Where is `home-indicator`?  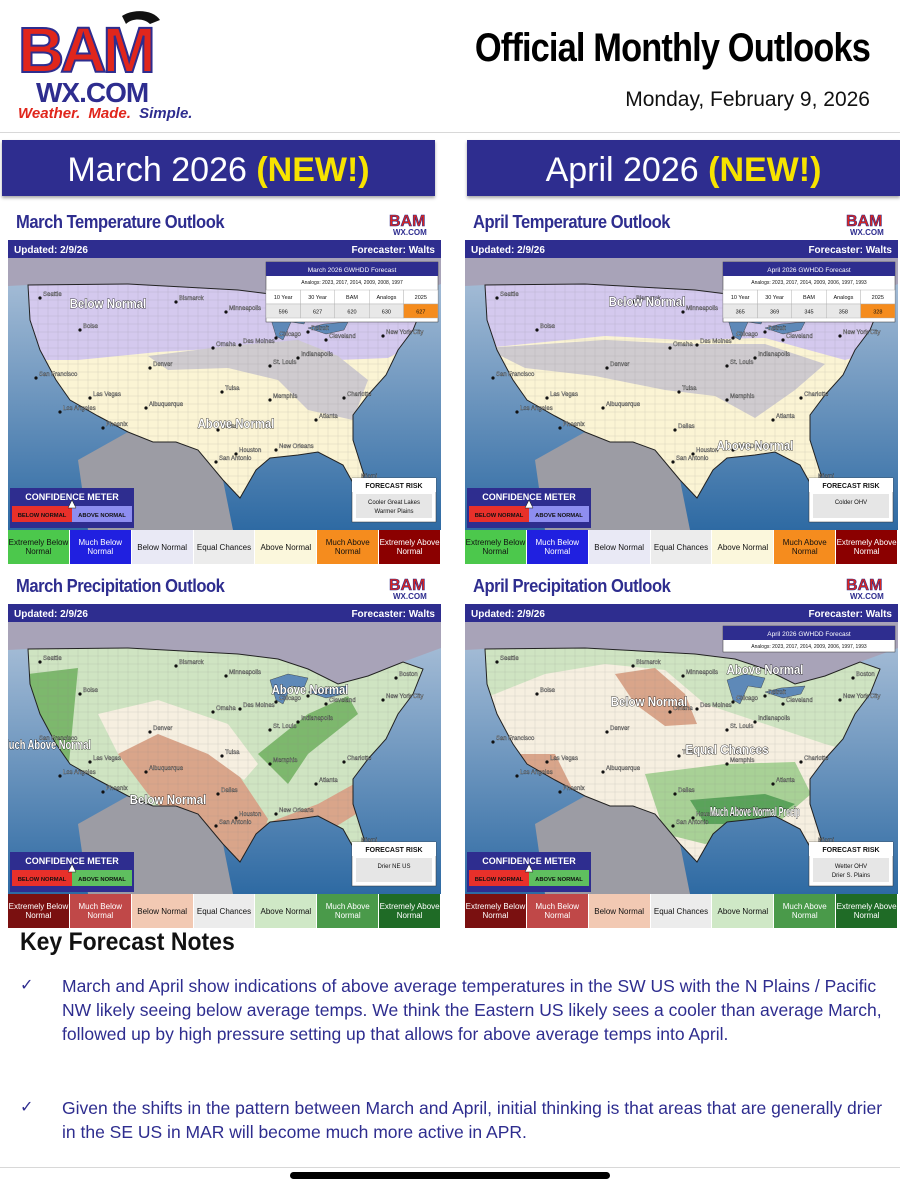
home-indicator is located at coordinates (450, 1175).